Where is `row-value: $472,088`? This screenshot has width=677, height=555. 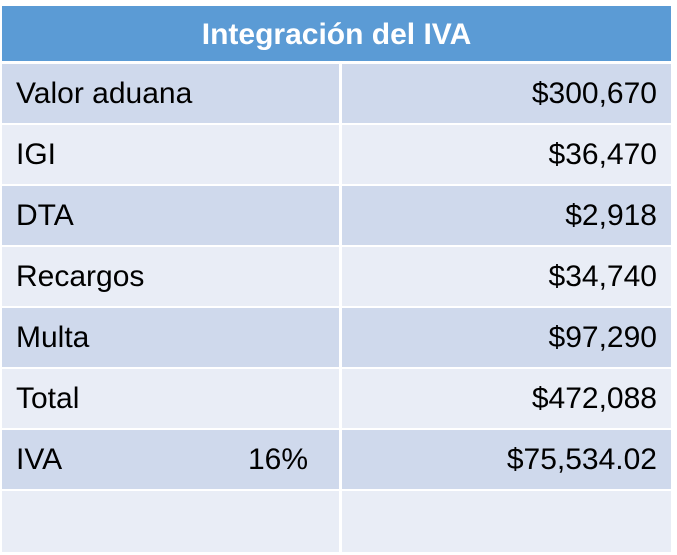
row-value: $472,088 is located at coordinates (594, 398).